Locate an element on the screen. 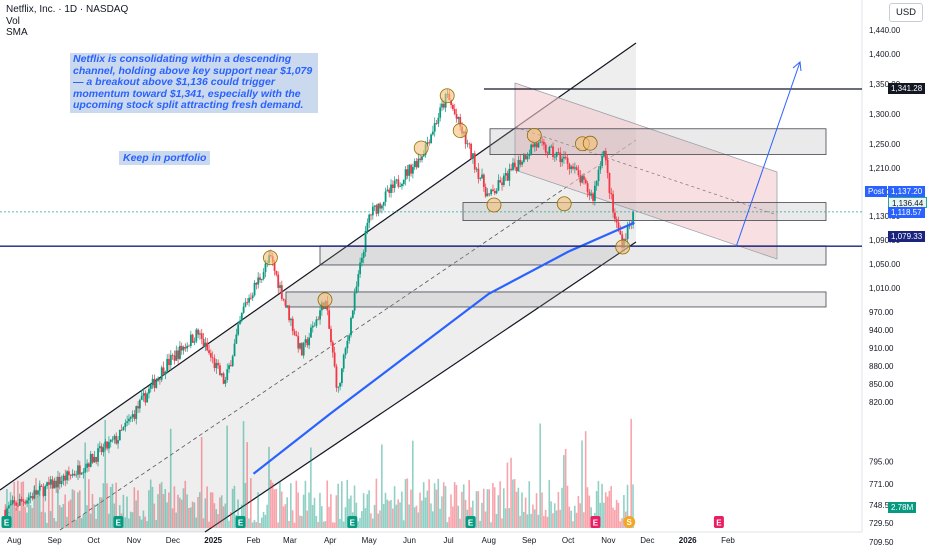  sma-price-tag: 1,118.57 is located at coordinates (906, 212).